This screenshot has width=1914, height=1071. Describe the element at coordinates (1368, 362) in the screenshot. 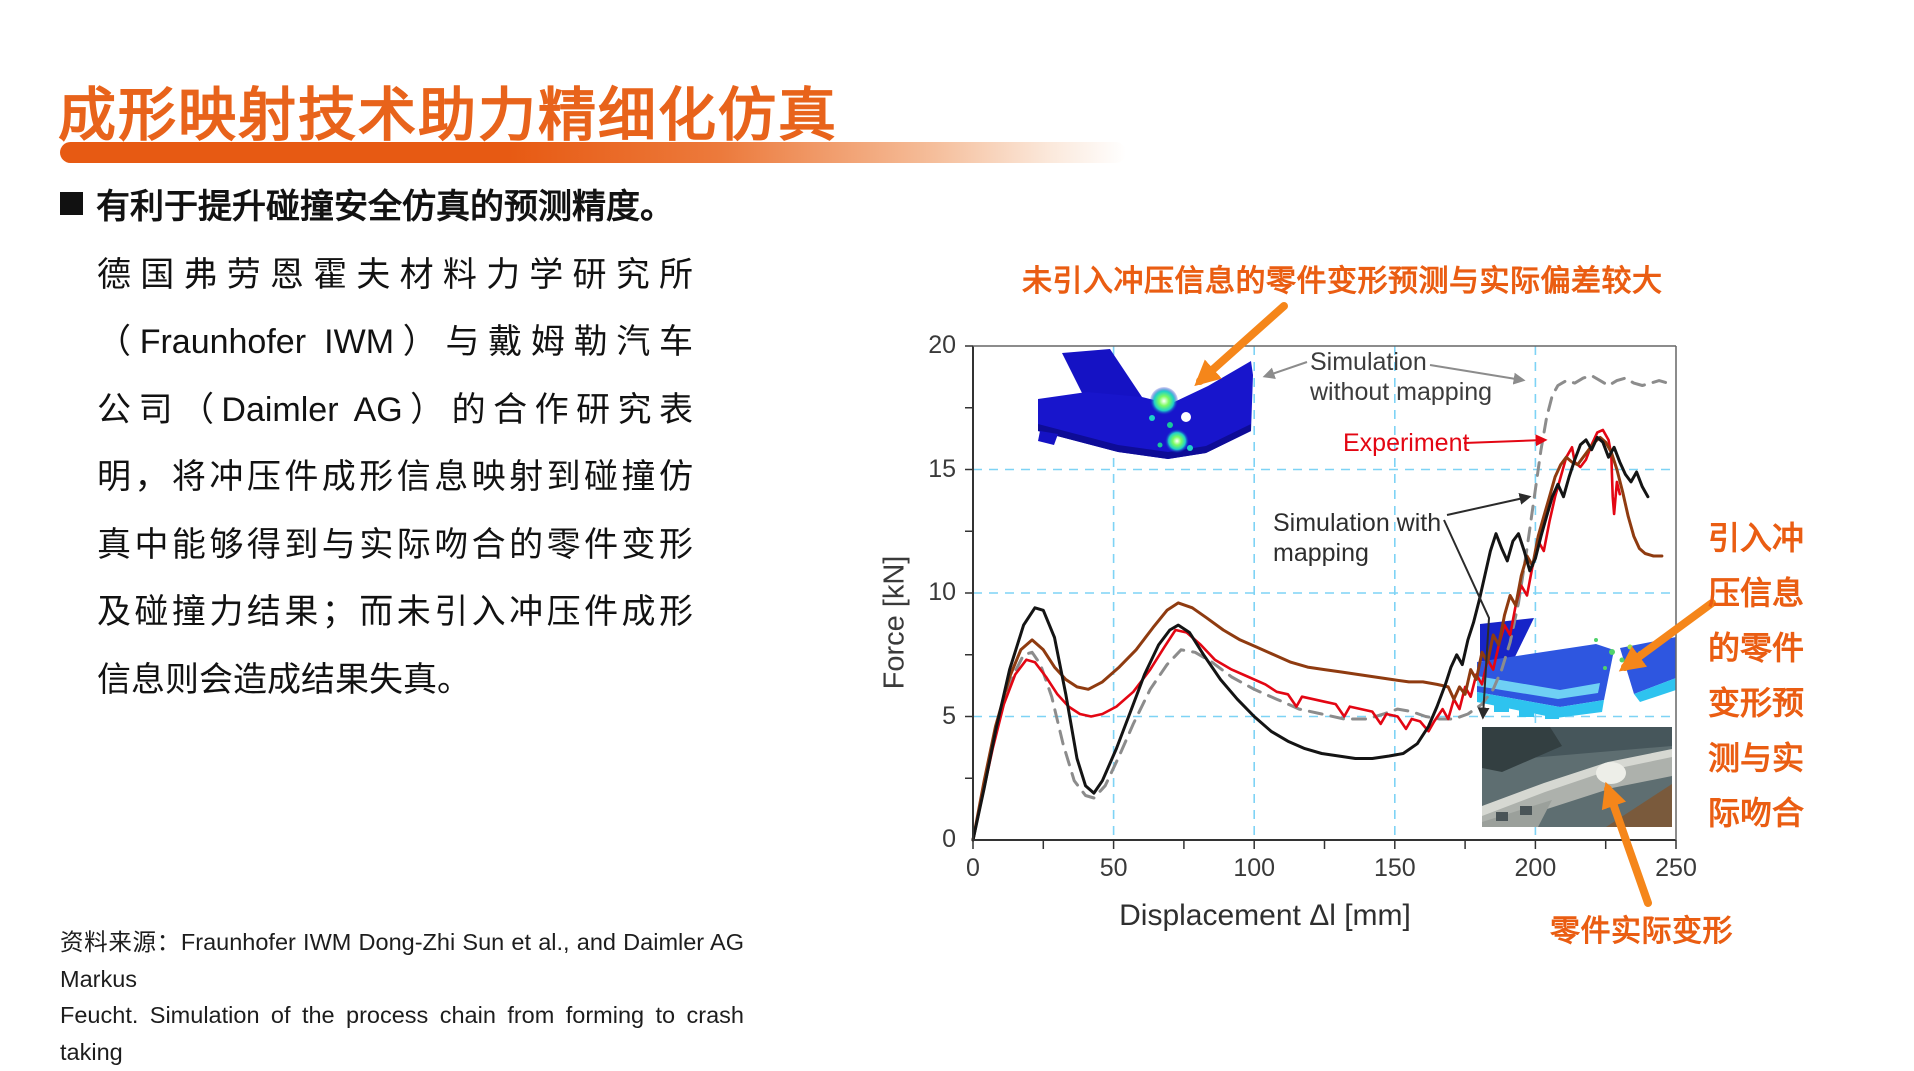

I see `label-line: Simulation` at that location.